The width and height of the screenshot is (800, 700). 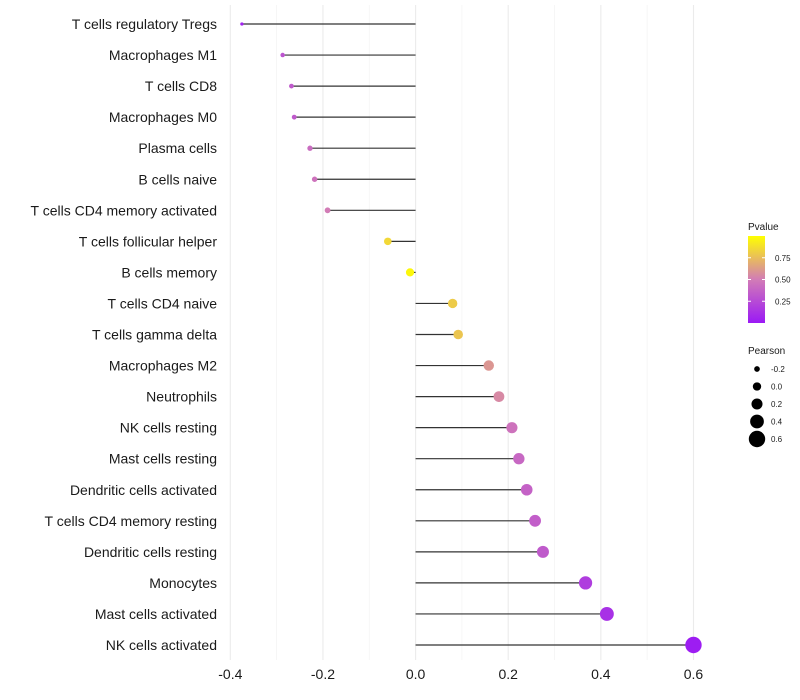 What do you see at coordinates (163, 117) in the screenshot?
I see `category-label: Macrophages M0` at bounding box center [163, 117].